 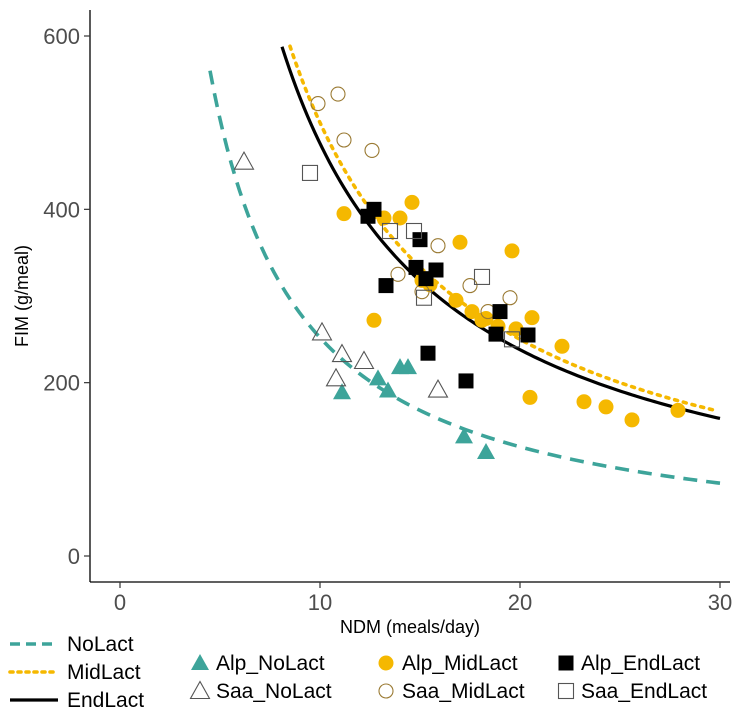 What do you see at coordinates (460, 663) in the screenshot?
I see `legend-label-alp-midlact: Alp_MidLact` at bounding box center [460, 663].